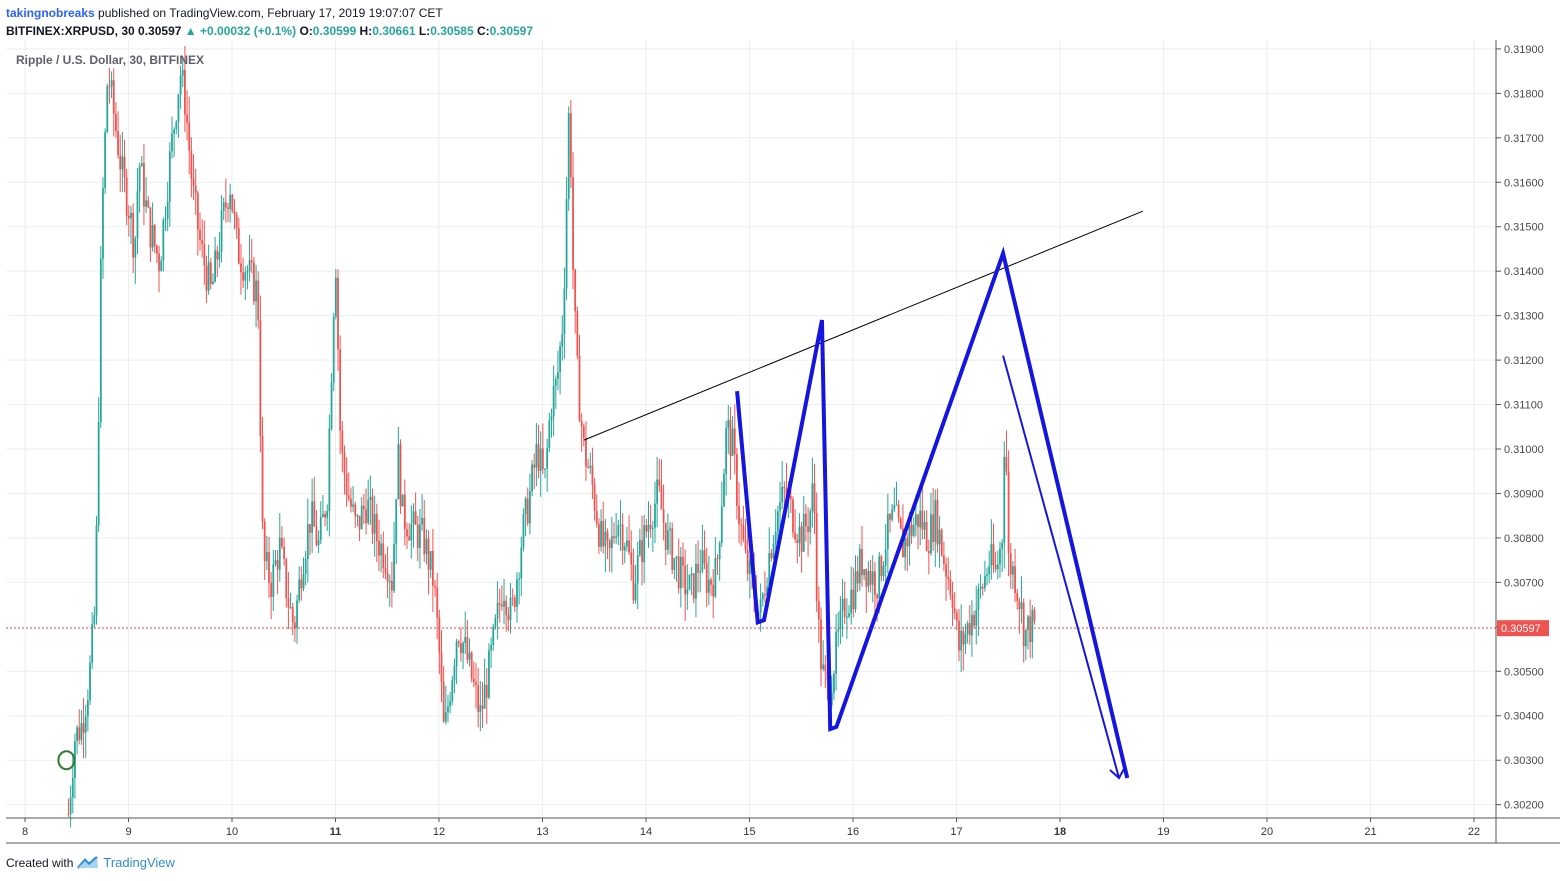  Describe the element at coordinates (88, 862) in the screenshot. I see `tradingview-logo-icon` at that location.